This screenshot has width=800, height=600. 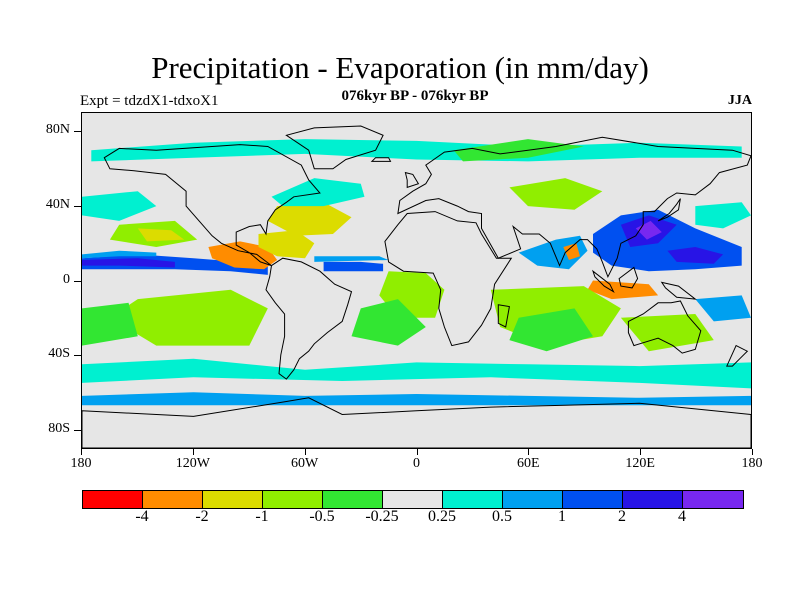 What do you see at coordinates (351, 259) in the screenshot?
I see `region-itcz-atlantic-light` at bounding box center [351, 259].